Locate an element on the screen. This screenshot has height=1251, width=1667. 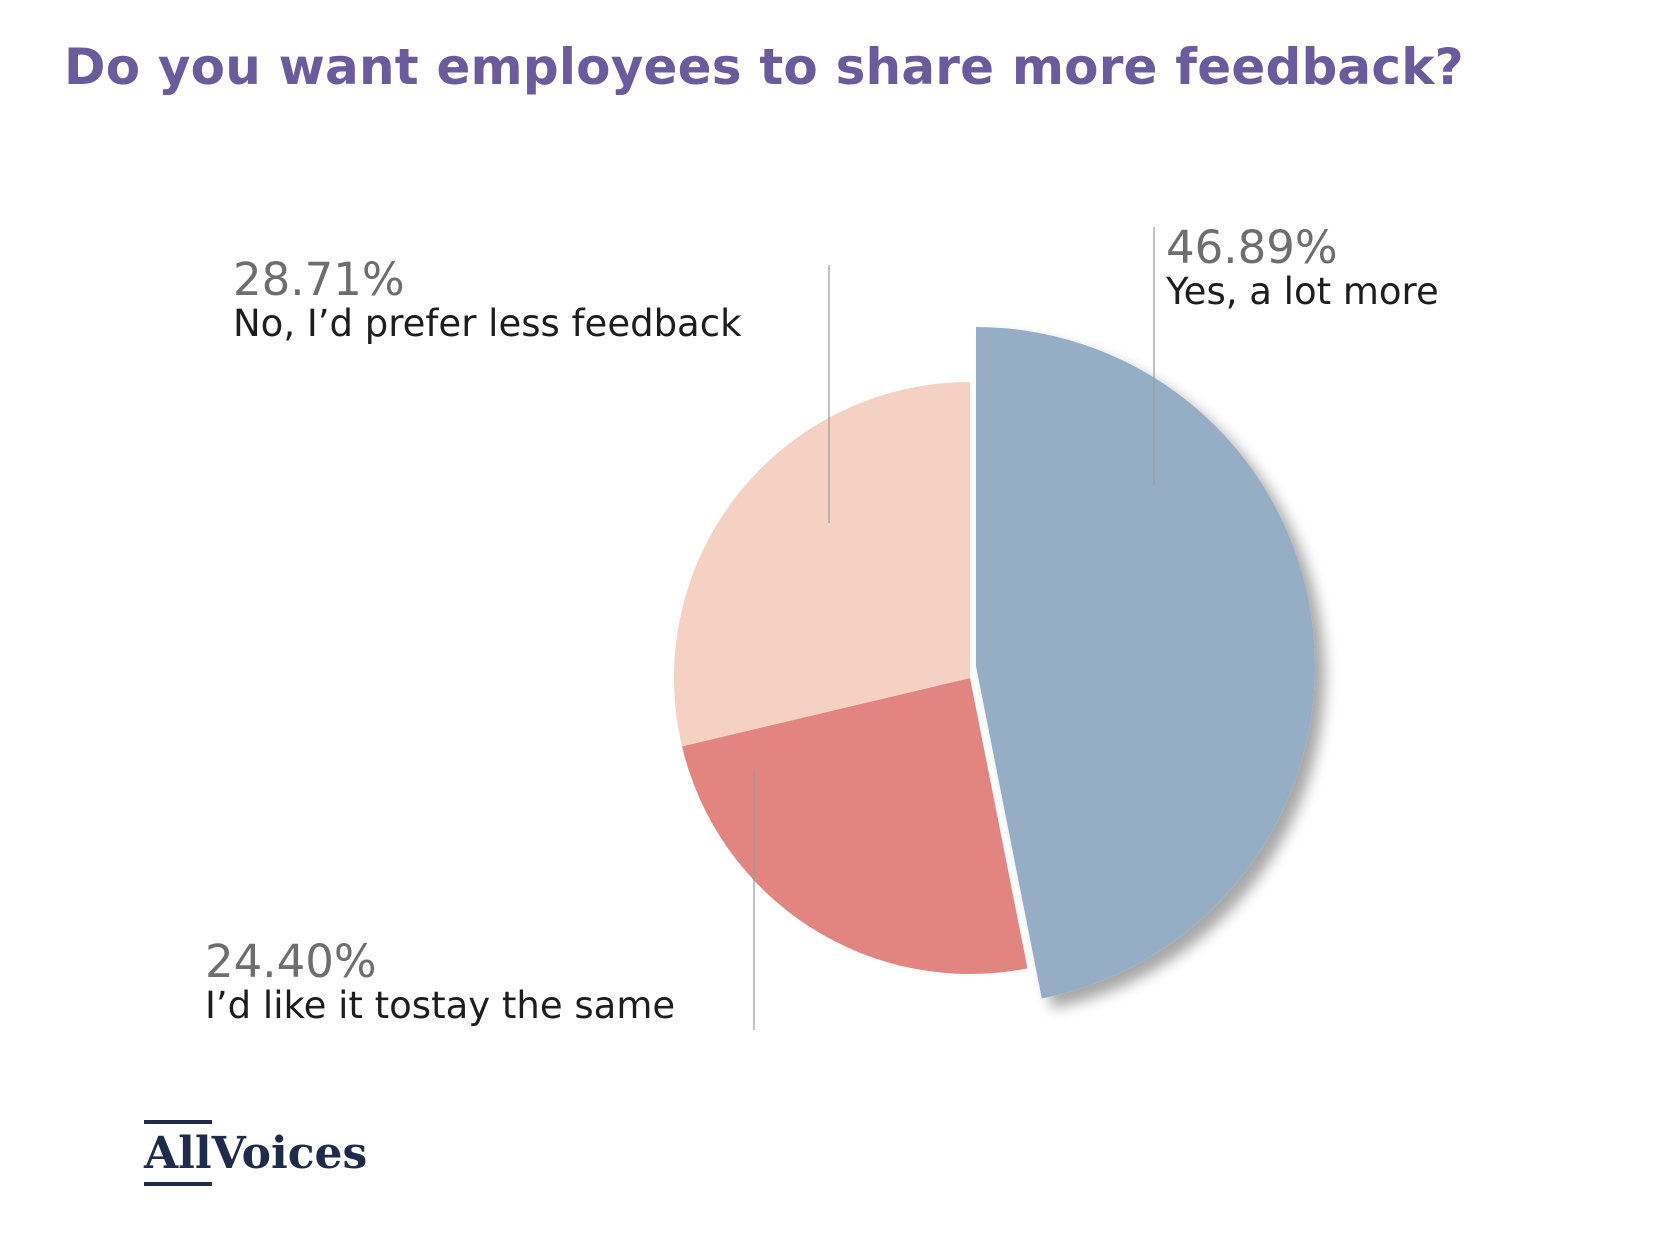
slice-percent-stay-the-same: 24.40% is located at coordinates (291, 961).